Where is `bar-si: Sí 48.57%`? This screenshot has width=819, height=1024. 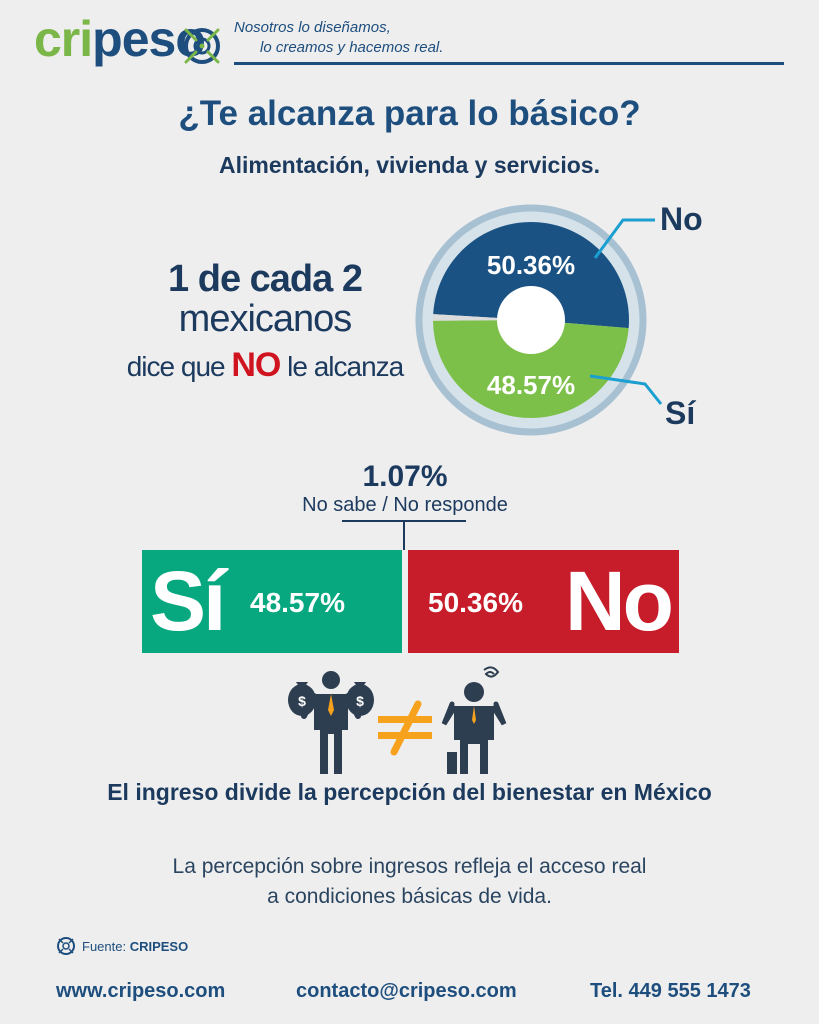
bar-si: Sí 48.57% is located at coordinates (272, 601).